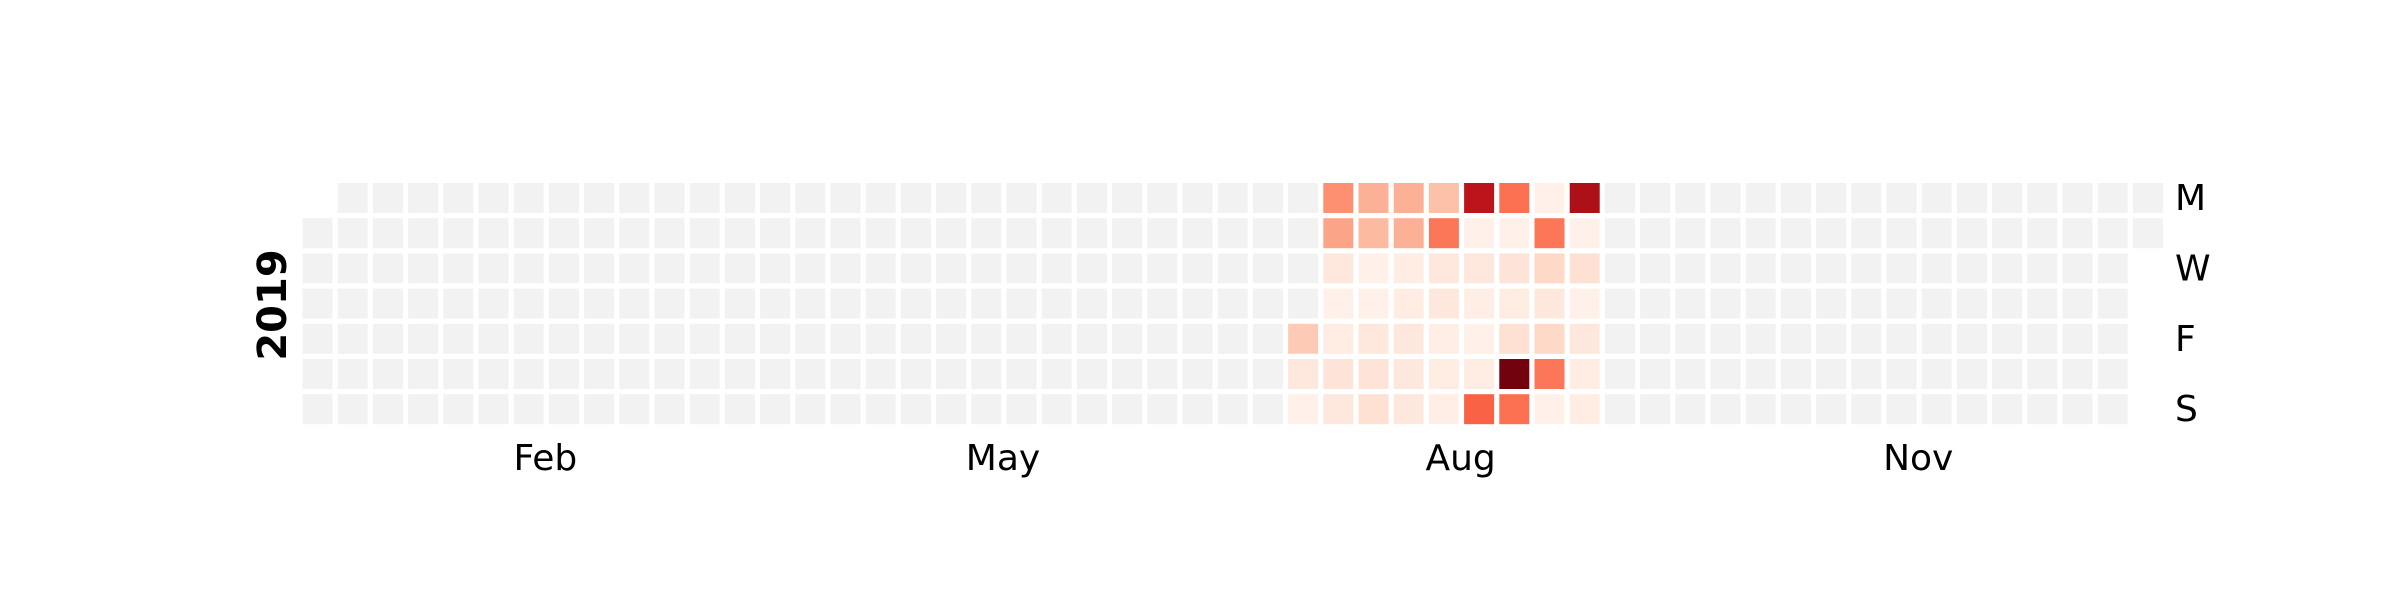  Describe the element at coordinates (546, 458) in the screenshot. I see `month-label: Feb` at that location.